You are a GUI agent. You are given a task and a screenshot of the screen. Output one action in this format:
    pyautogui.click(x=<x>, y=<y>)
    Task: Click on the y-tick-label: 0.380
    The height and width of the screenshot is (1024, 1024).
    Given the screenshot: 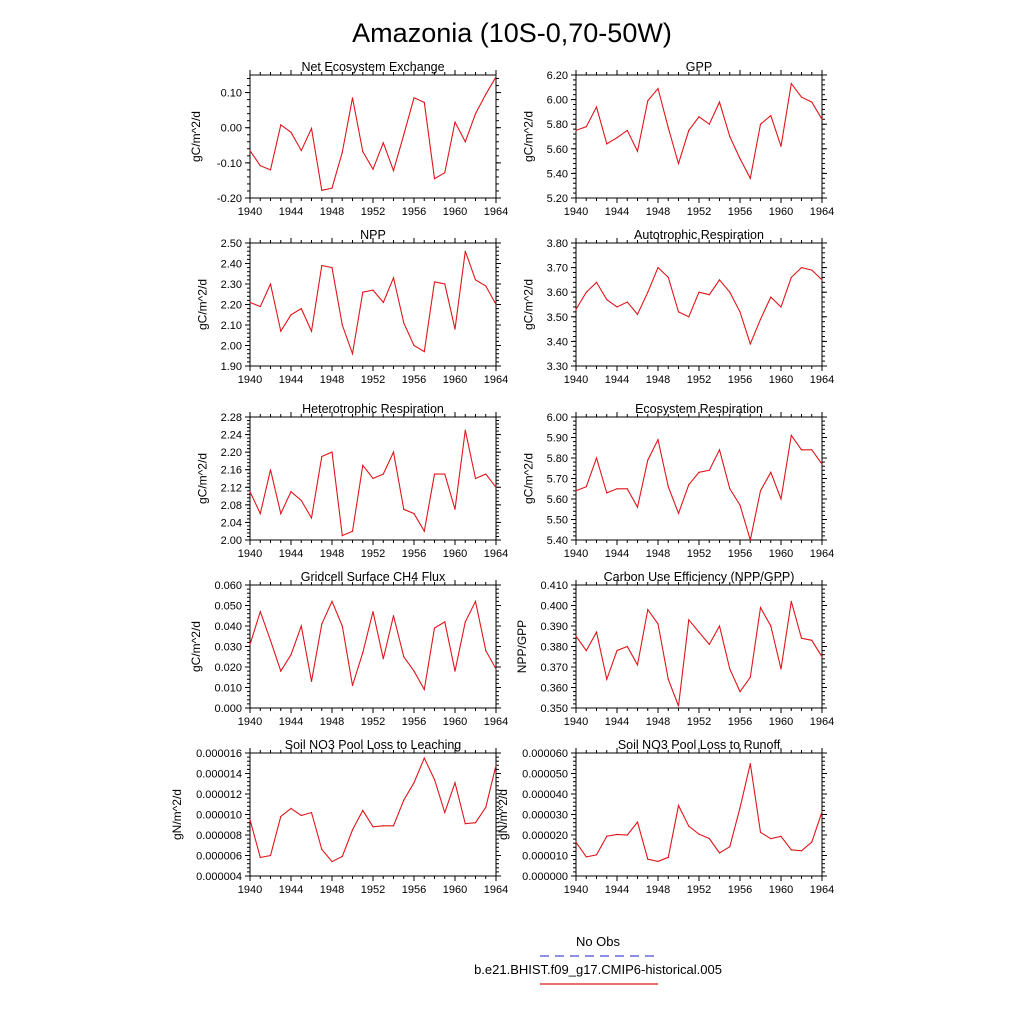 What is the action you would take?
    pyautogui.click(x=554, y=648)
    